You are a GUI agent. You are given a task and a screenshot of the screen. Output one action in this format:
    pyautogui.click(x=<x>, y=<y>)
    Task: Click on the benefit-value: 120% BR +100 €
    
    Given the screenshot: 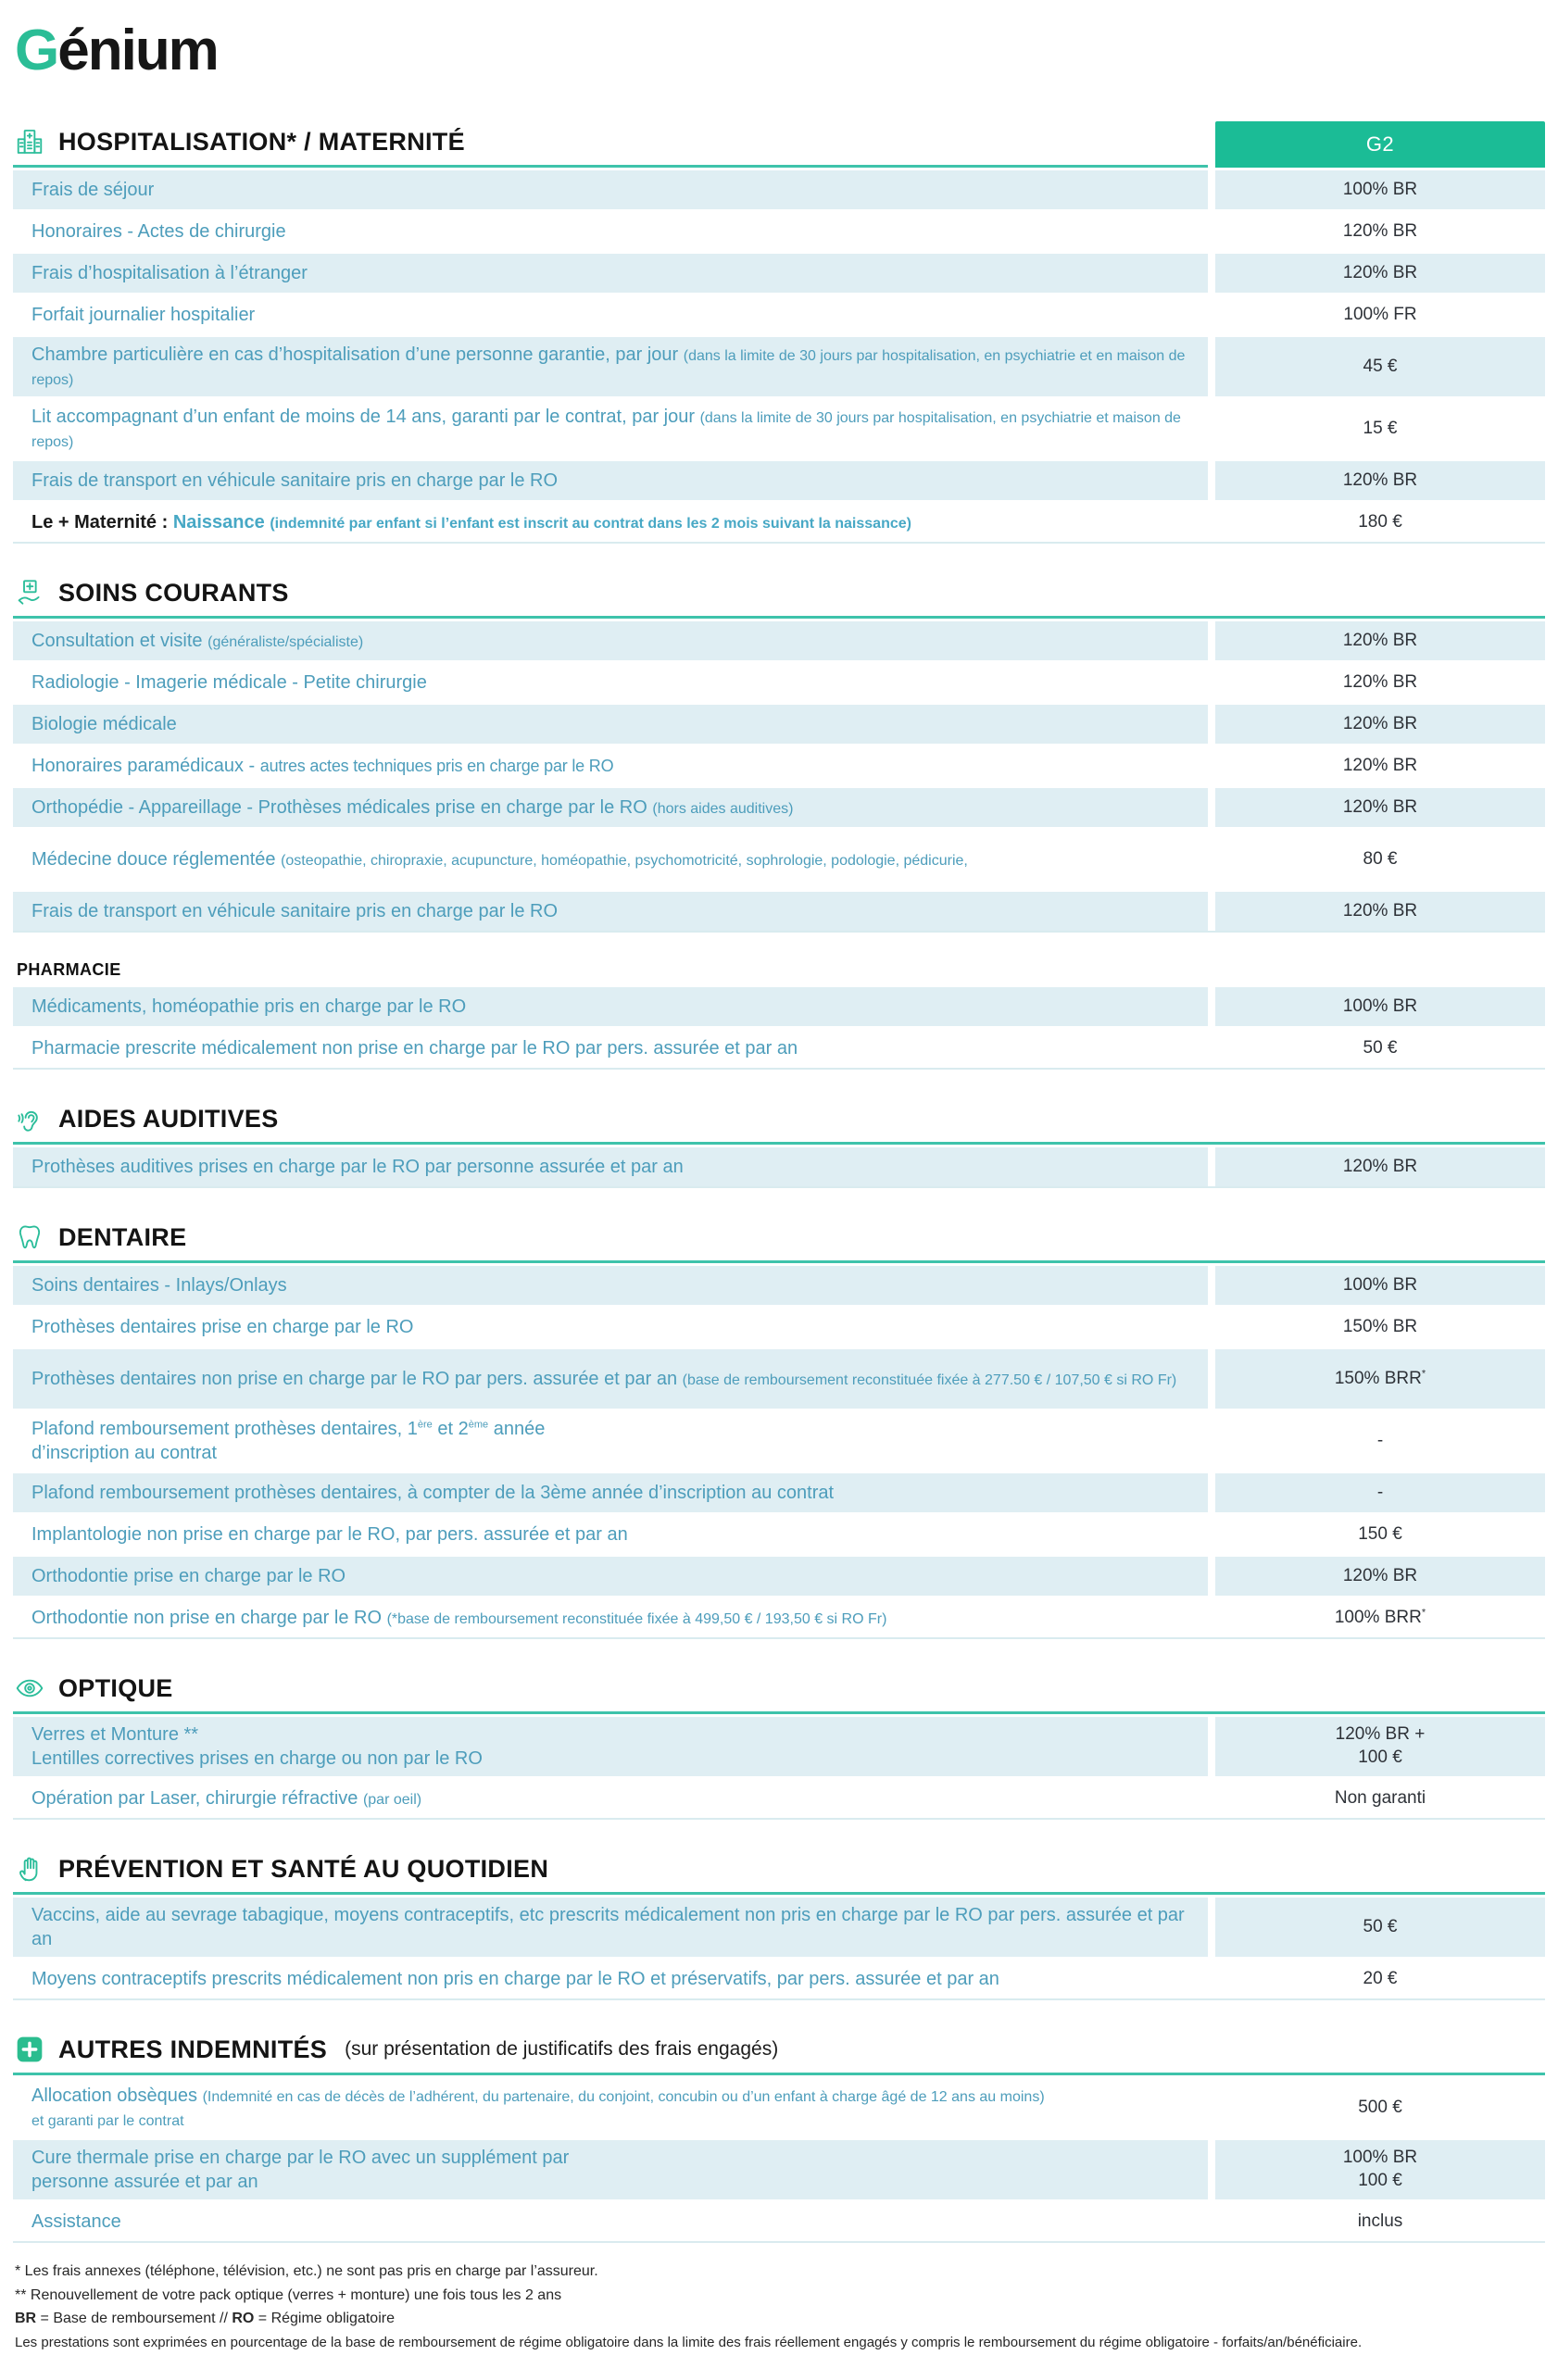 What is the action you would take?
    pyautogui.click(x=1380, y=1746)
    